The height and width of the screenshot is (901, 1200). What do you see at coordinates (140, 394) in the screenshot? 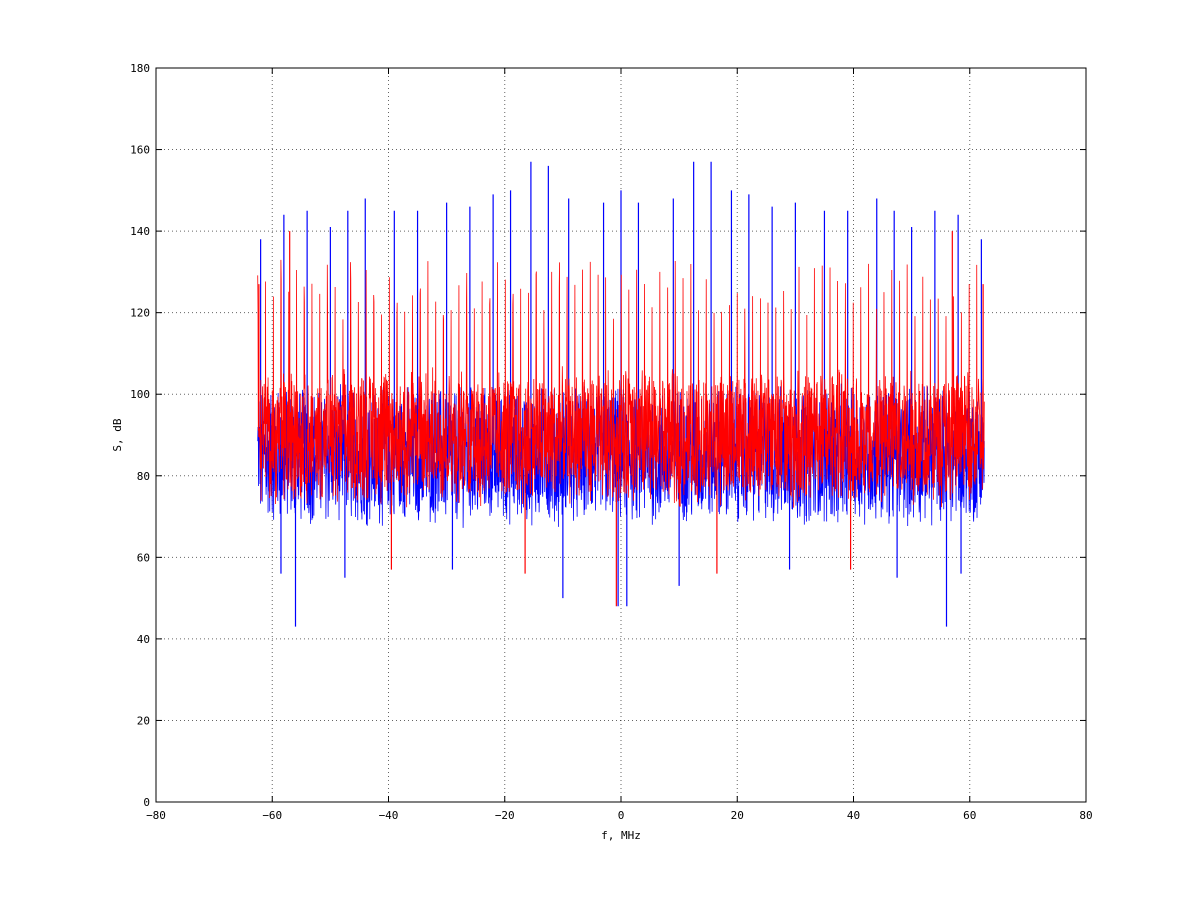
I see `y-tick-label: 100` at bounding box center [140, 394].